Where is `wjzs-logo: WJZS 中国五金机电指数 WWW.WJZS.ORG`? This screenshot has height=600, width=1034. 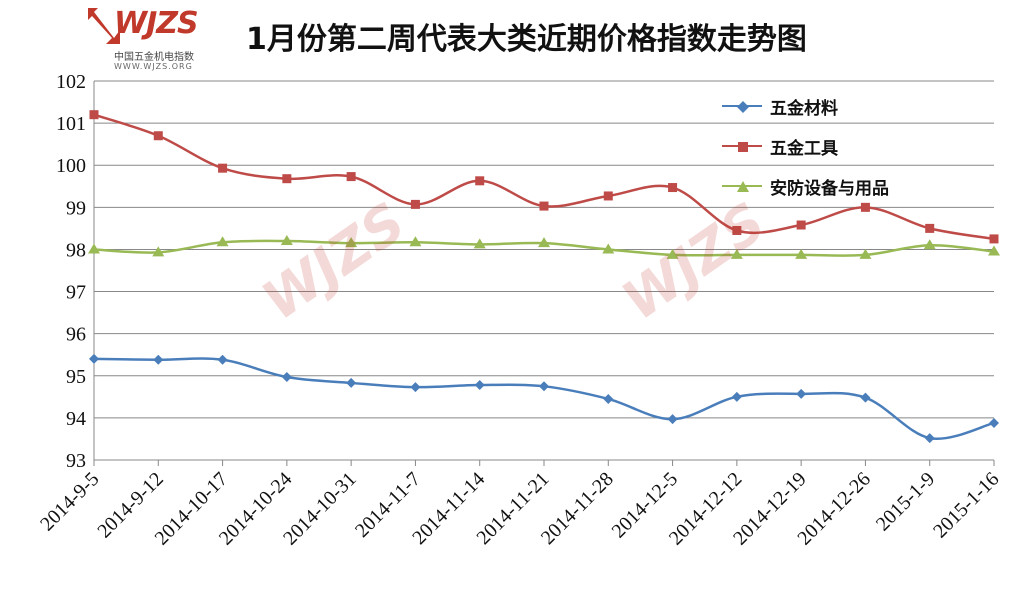 wjzs-logo: WJZS 中国五金机电指数 WWW.WJZS.ORG is located at coordinates (144, 39).